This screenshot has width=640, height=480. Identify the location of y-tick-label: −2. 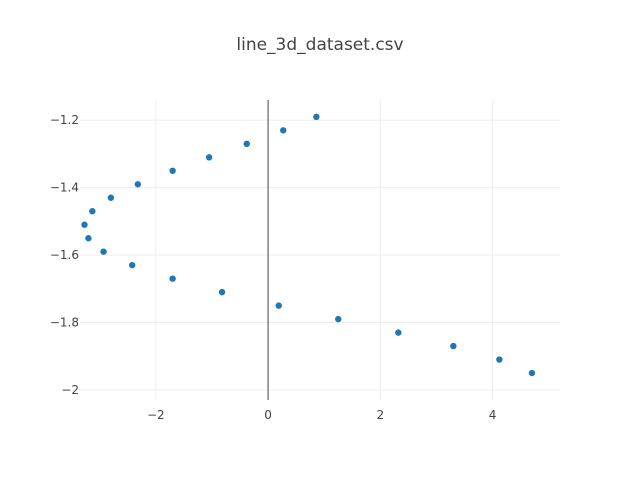
(70, 390).